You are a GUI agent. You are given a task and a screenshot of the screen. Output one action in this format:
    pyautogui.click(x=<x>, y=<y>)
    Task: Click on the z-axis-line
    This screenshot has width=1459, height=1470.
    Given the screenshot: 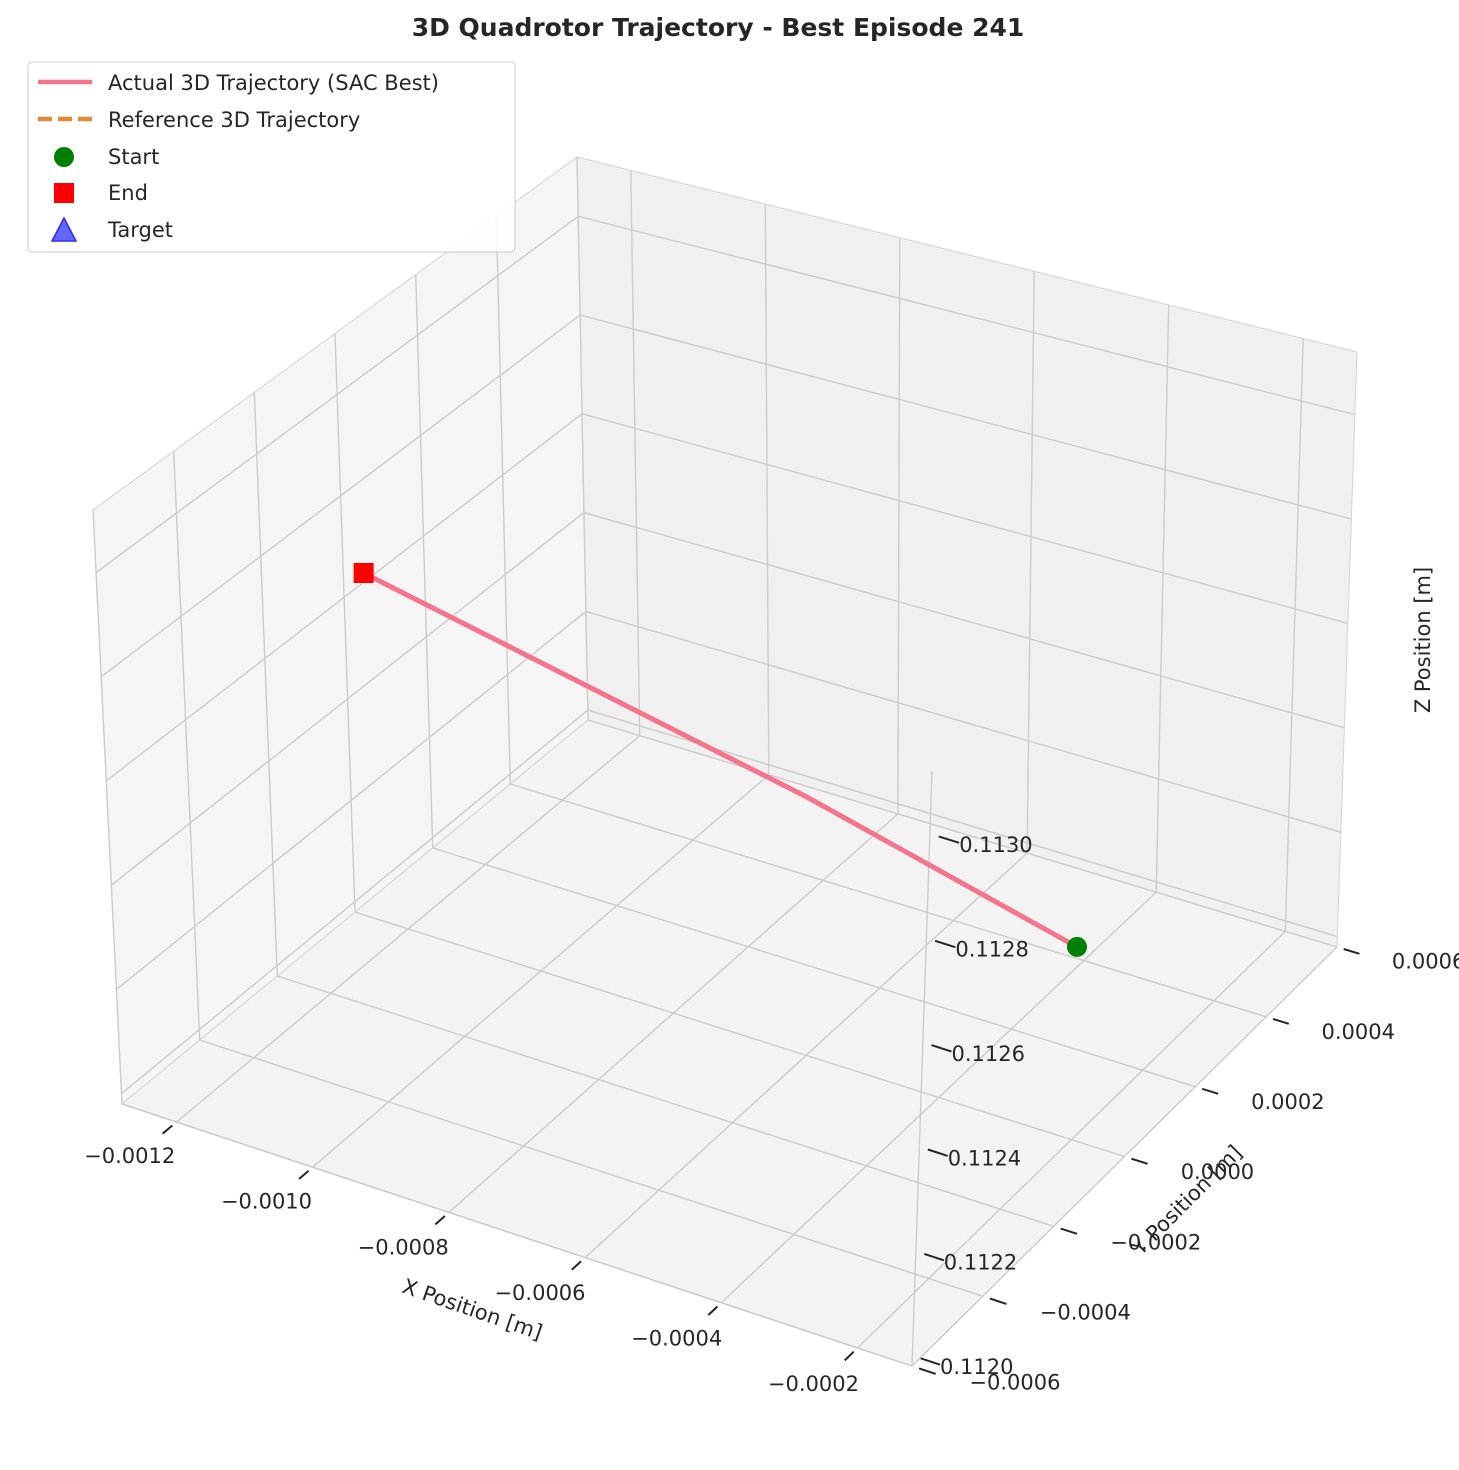 What is the action you would take?
    pyautogui.click(x=922, y=1068)
    